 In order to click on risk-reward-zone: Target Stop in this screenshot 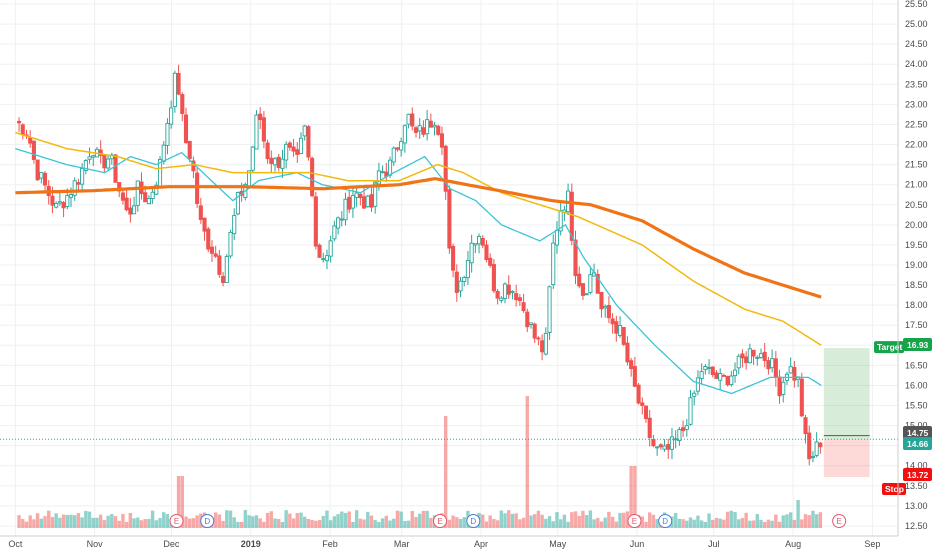, I will do `click(864, 418)`.